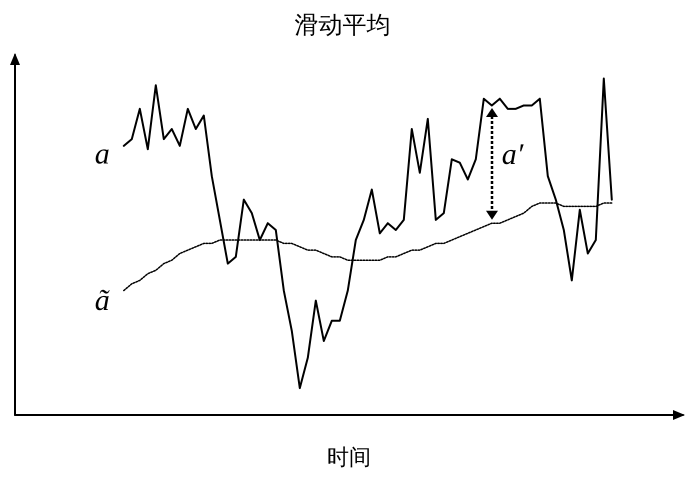 This screenshot has width=685, height=478. Describe the element at coordinates (102, 153) in the screenshot. I see `series-label: a` at that location.